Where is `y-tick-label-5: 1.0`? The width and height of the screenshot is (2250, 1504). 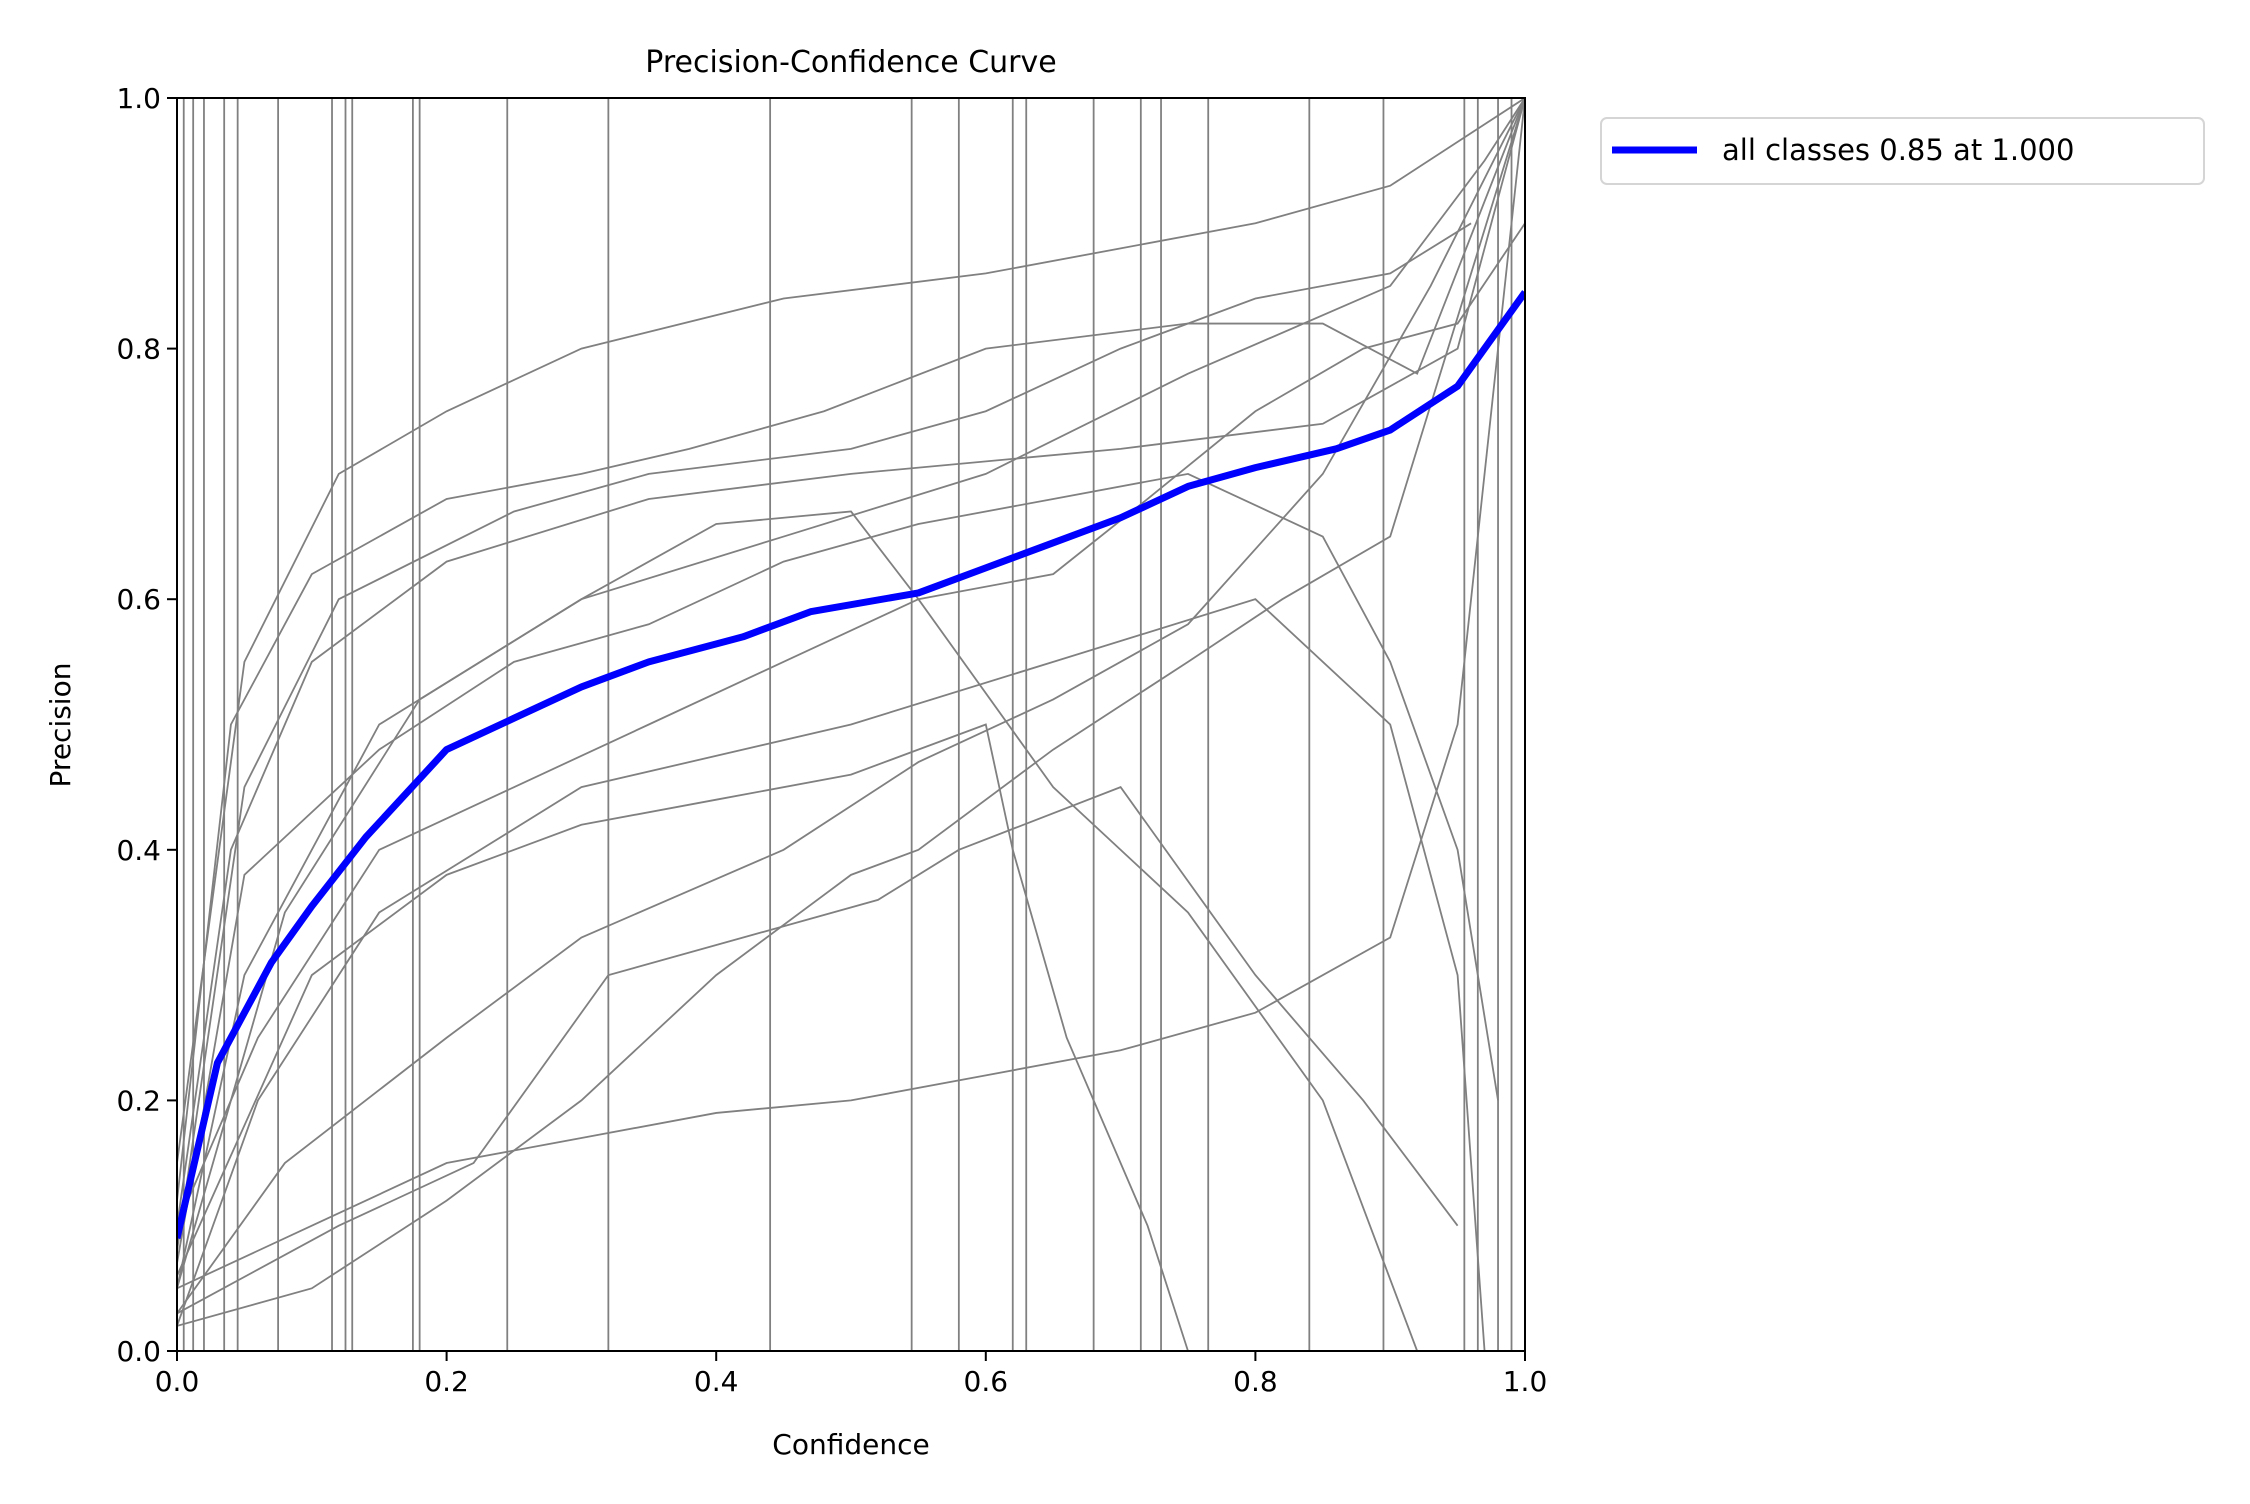 y-tick-label-5: 1.0 is located at coordinates (138, 98).